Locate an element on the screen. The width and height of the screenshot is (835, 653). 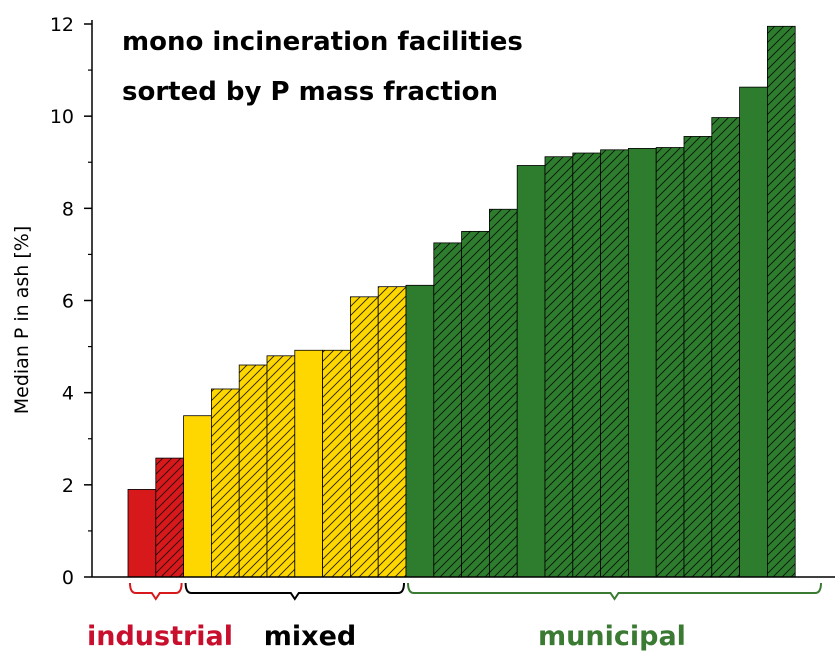
y-tick-label: 4 is located at coordinates (68, 394).